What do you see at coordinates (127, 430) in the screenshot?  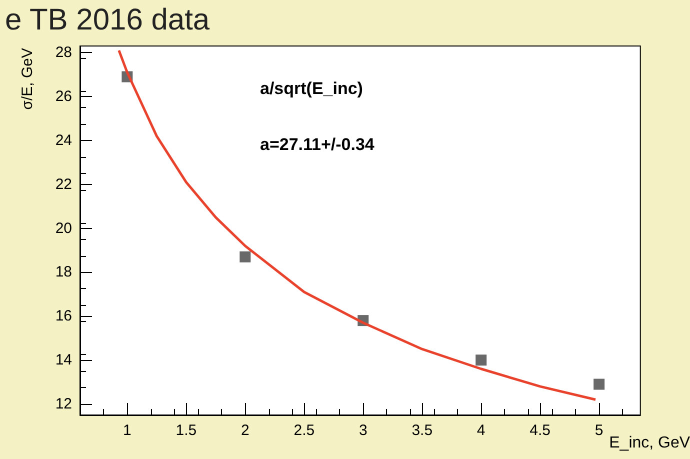 I see `x-tick-label: 1` at bounding box center [127, 430].